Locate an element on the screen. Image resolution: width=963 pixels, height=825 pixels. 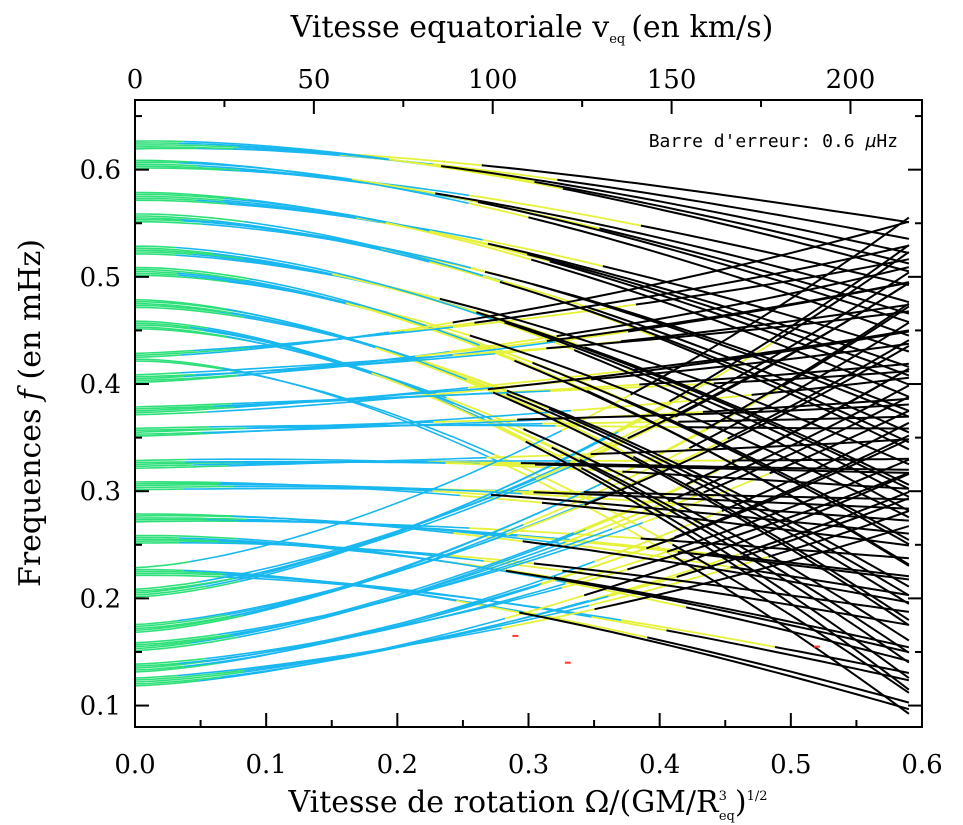
y-tick-label: 0.4 is located at coordinates (100, 385).